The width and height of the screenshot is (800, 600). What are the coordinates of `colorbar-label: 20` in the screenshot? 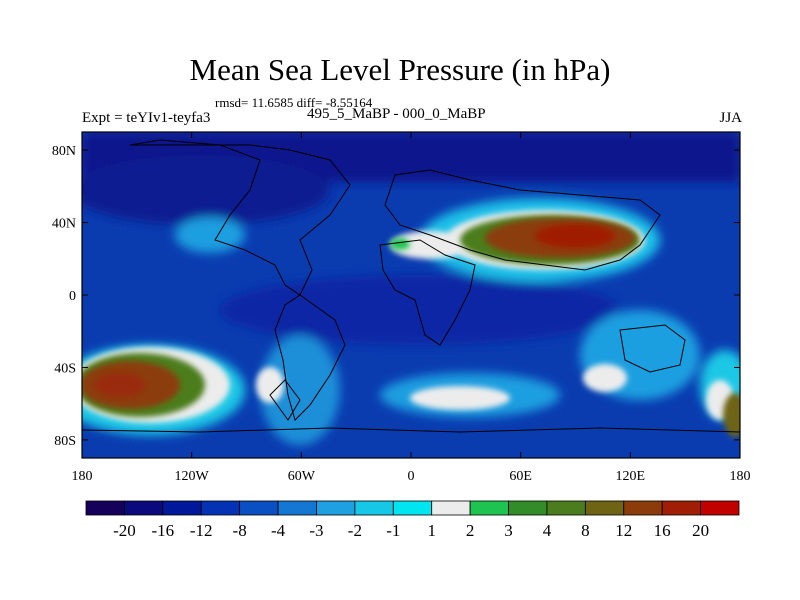 It's located at (700, 530).